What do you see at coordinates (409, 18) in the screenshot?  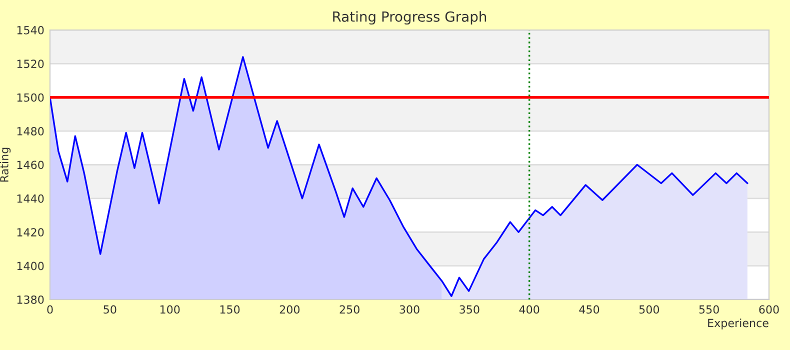 I see `chart-title: Rating Progress Graph` at bounding box center [409, 18].